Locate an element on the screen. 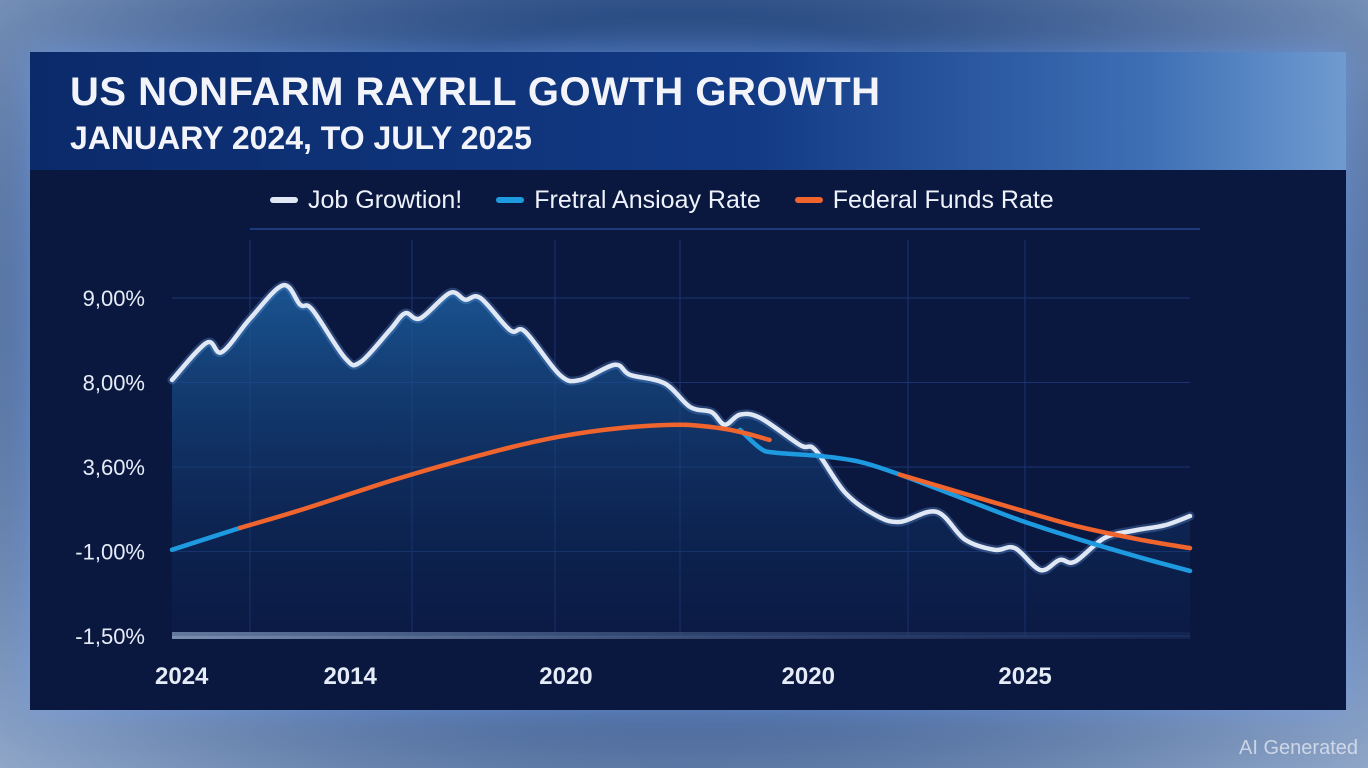 This screenshot has width=1368, height=768. y-tick-label: -1,50% is located at coordinates (110, 636).